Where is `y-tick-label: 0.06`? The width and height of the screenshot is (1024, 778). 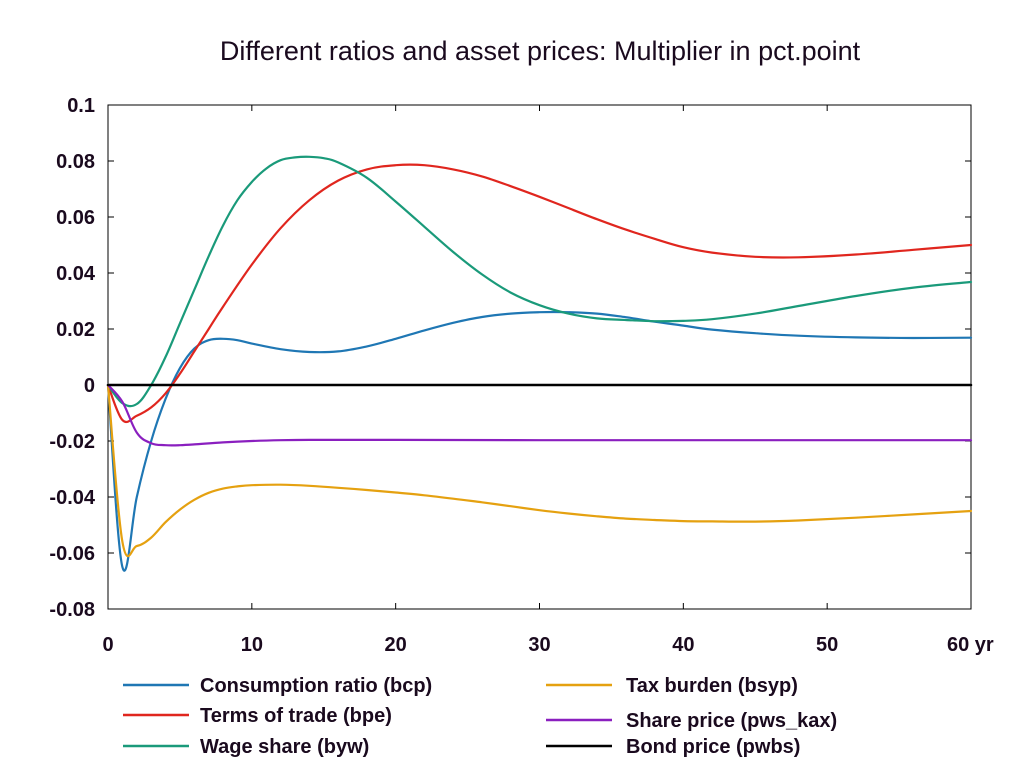 y-tick-label: 0.06 is located at coordinates (75, 218).